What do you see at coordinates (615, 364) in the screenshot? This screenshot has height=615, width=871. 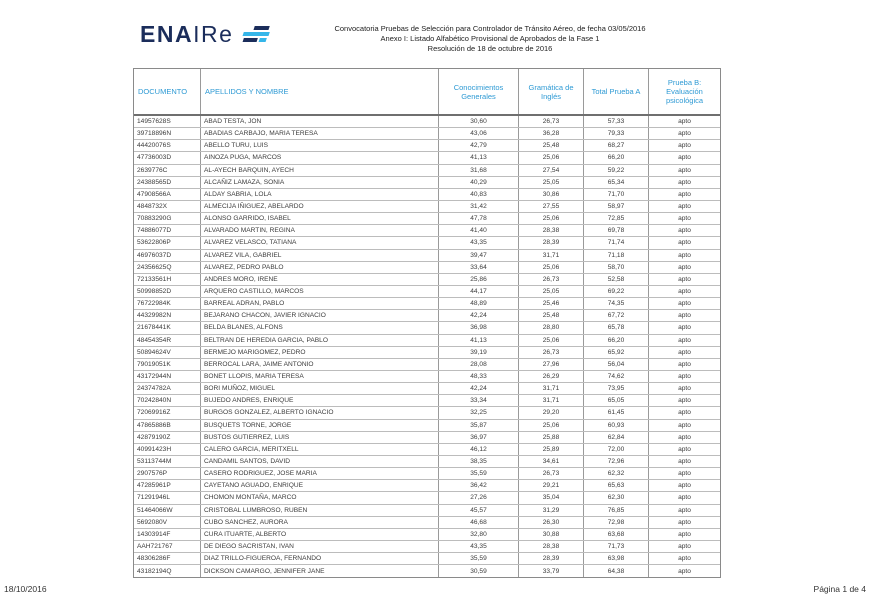 I see `cell-total-prueba: 56,04` at bounding box center [615, 364].